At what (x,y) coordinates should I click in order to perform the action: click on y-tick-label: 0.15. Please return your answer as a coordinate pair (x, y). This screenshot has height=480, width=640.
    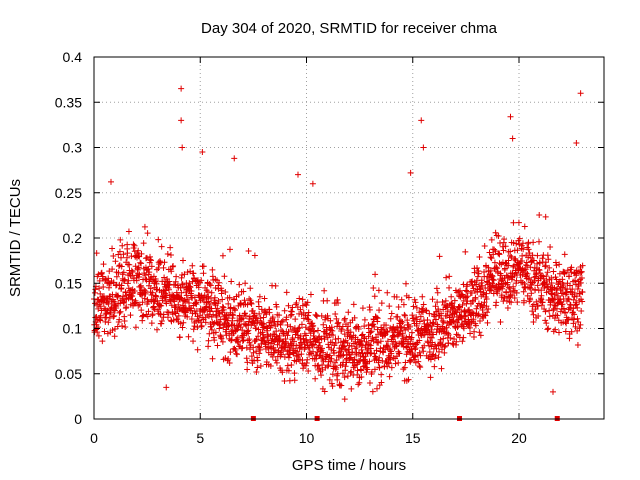
    Looking at the image, I should click on (68, 283).